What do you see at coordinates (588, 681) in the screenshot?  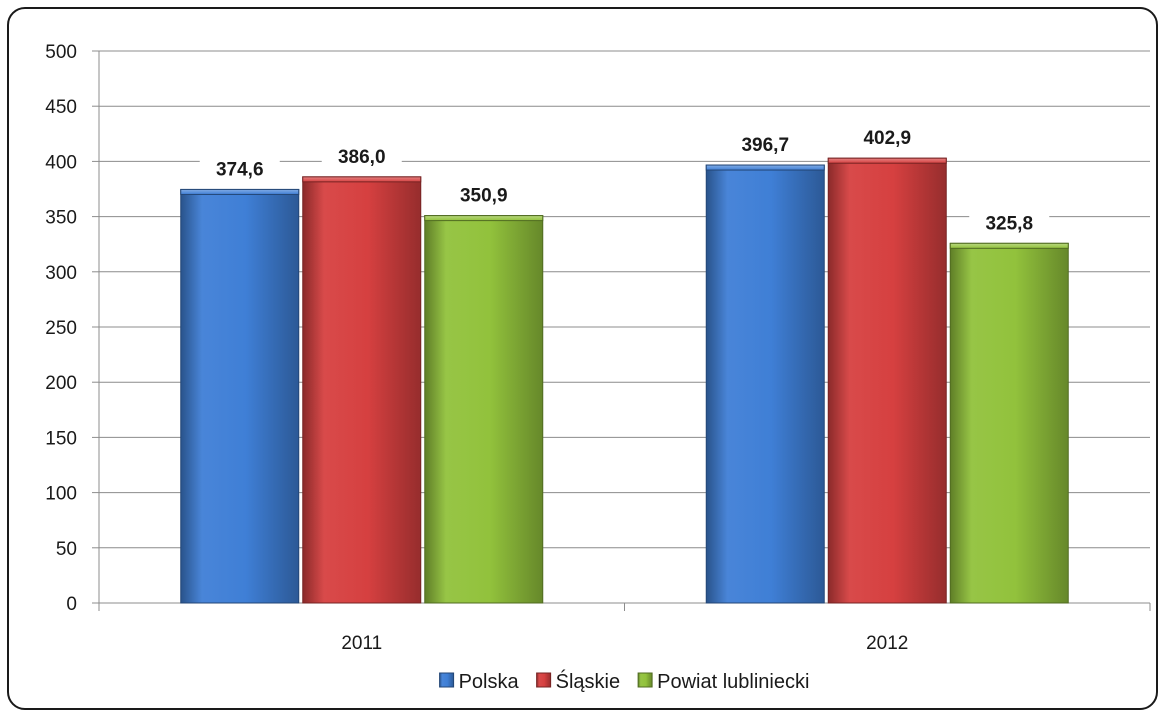 I see `legend-label: Śląskie` at bounding box center [588, 681].